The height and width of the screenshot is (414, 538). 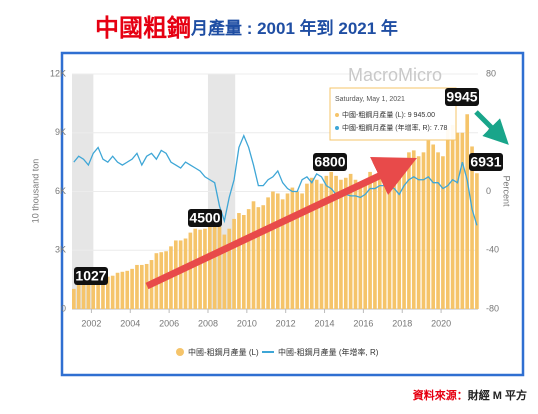 I want to click on legend-label: 中國-粗鋼月產量 (L), so click(x=223, y=352).